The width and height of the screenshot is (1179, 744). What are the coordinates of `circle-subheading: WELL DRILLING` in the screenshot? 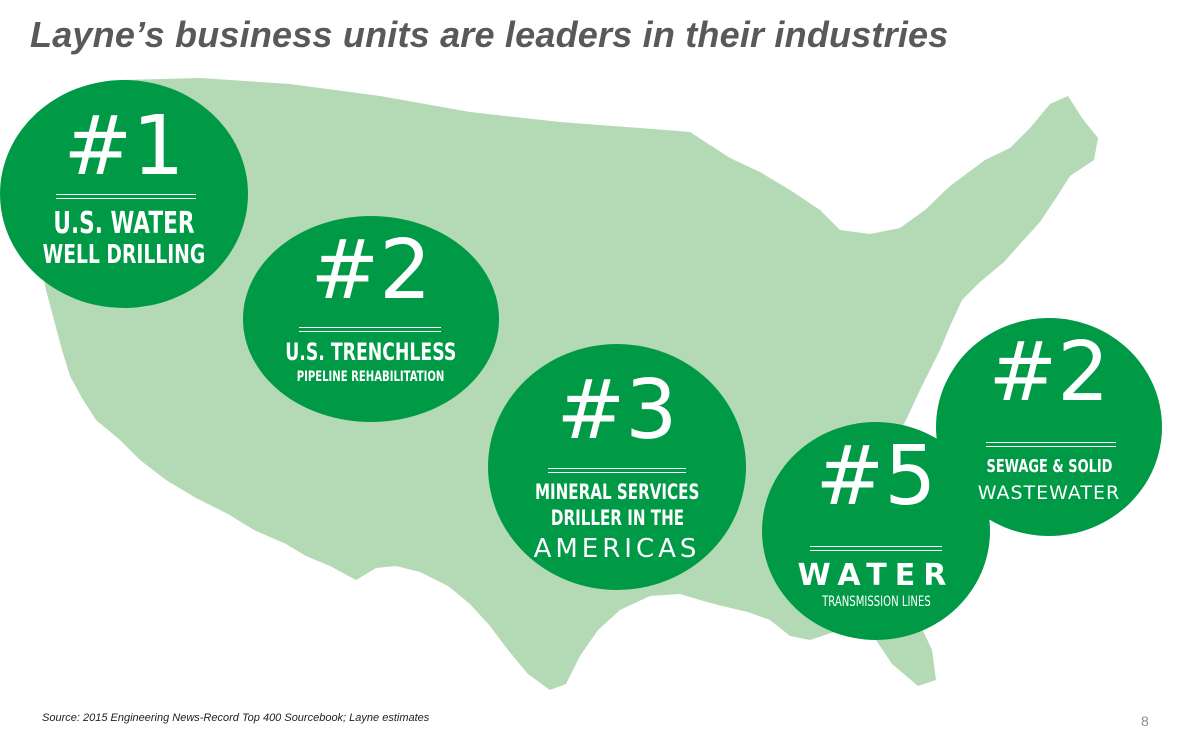 It's located at (124, 255).